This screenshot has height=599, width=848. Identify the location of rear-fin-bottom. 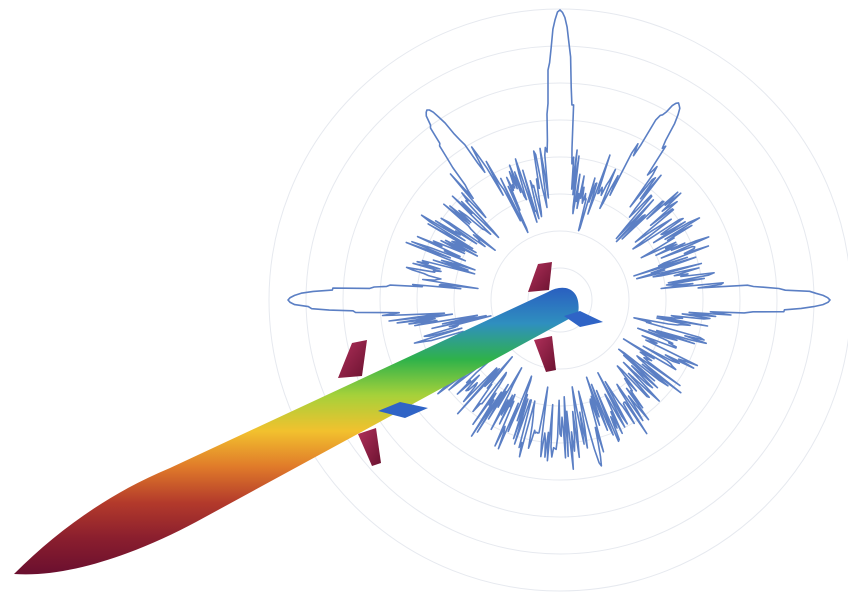
(545, 354).